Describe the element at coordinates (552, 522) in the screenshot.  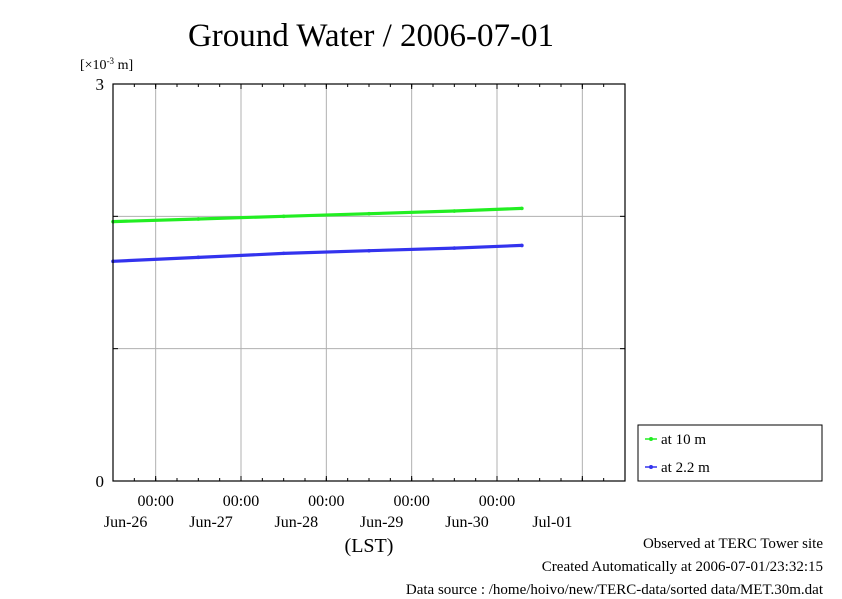
I see `x-tick-day-label: Jul-01` at that location.